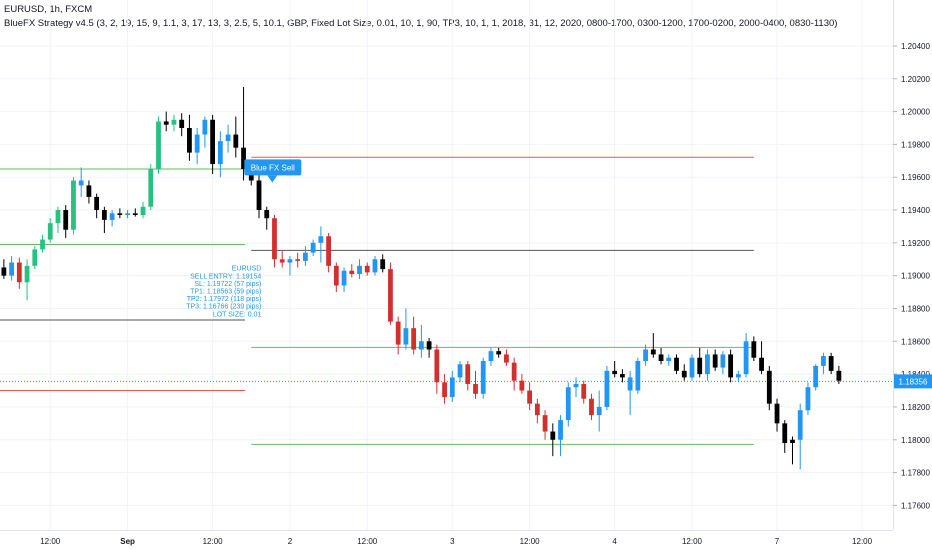 The image size is (932, 550). What do you see at coordinates (223, 307) in the screenshot?
I see `info-line: TP3: 1.16766 (239 pips)` at bounding box center [223, 307].